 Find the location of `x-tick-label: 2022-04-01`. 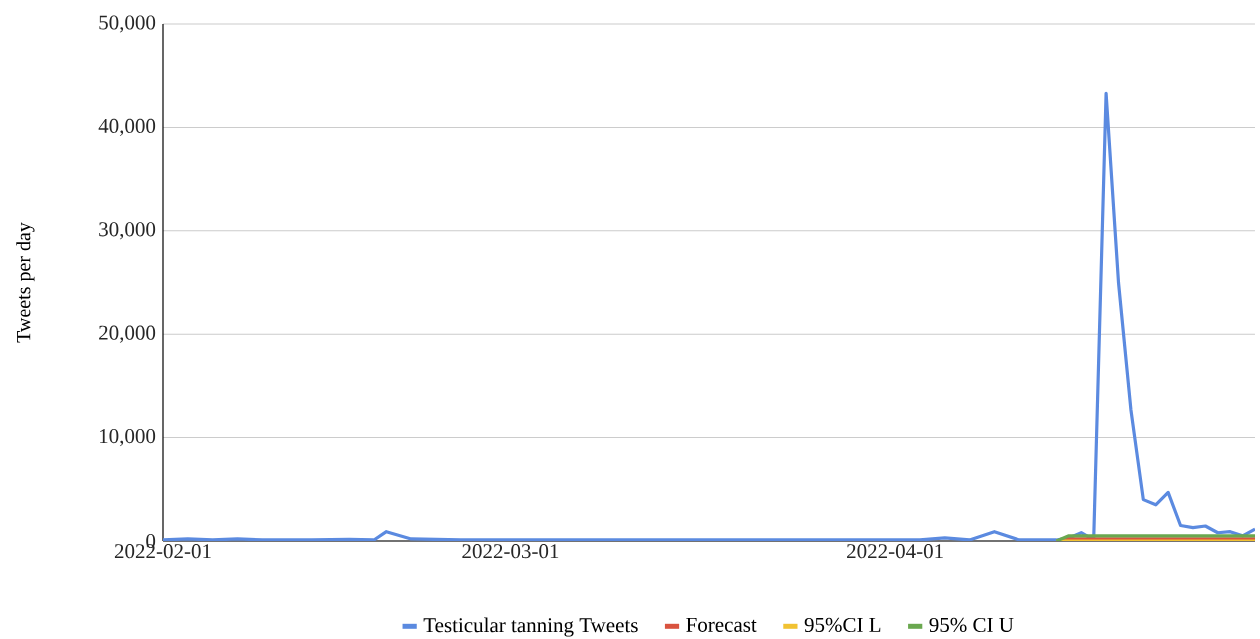

x-tick-label: 2022-04-01 is located at coordinates (895, 551).